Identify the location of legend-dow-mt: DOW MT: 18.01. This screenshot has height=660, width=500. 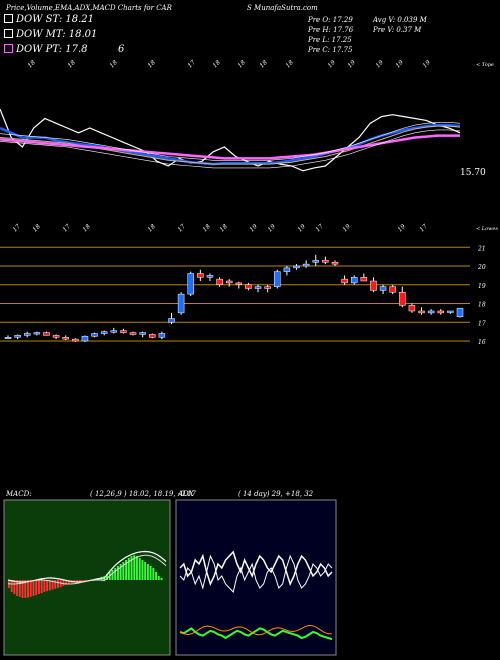
(50, 34).